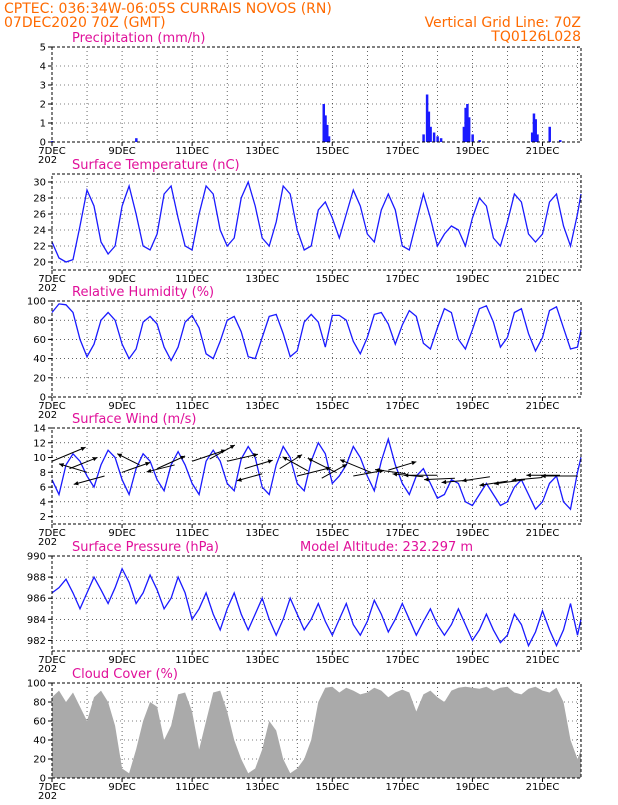 This screenshot has height=805, width=618. I want to click on y-tick-label: 2, so click(43, 517).